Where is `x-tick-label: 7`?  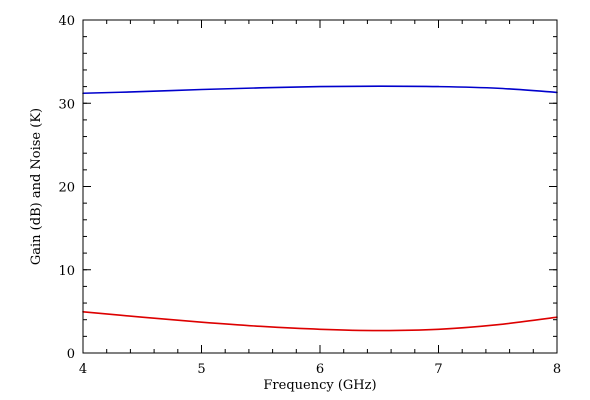 x-tick-label: 7 is located at coordinates (438, 369).